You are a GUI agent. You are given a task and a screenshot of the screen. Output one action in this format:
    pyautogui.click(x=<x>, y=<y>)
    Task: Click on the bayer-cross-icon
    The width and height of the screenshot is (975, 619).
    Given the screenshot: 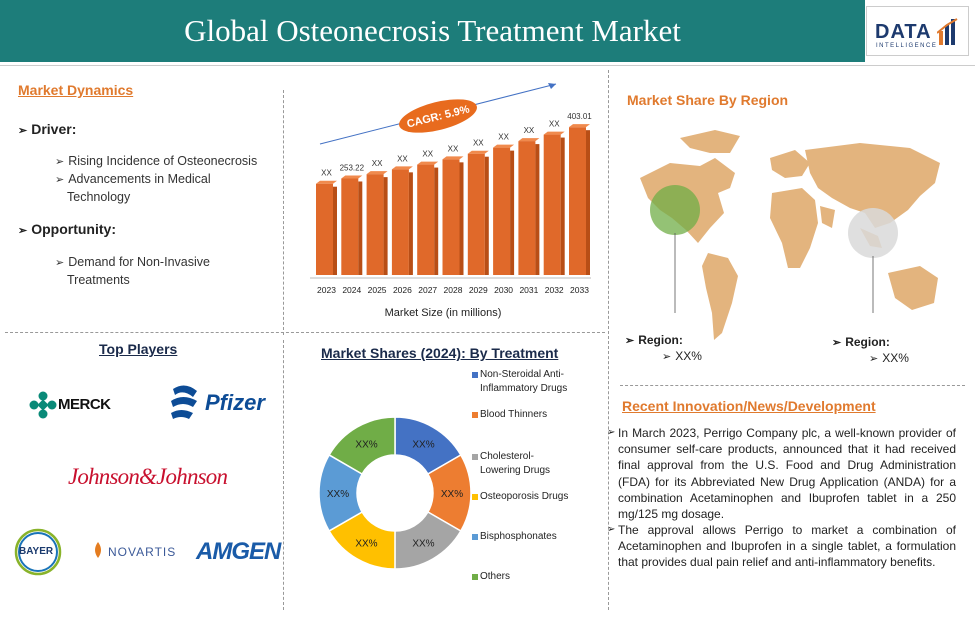 What is the action you would take?
    pyautogui.click(x=38, y=552)
    